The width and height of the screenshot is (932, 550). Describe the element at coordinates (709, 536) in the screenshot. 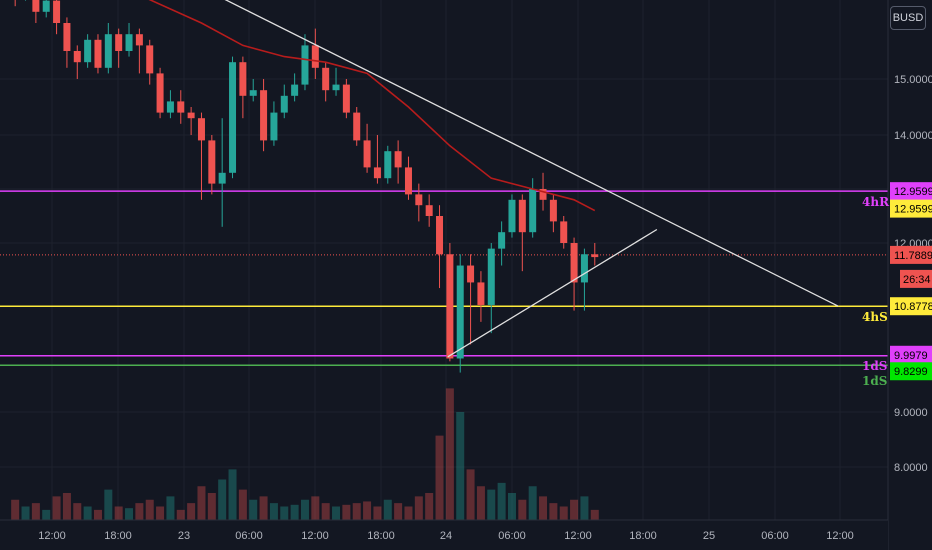

I see `time-tick-label: 25` at that location.